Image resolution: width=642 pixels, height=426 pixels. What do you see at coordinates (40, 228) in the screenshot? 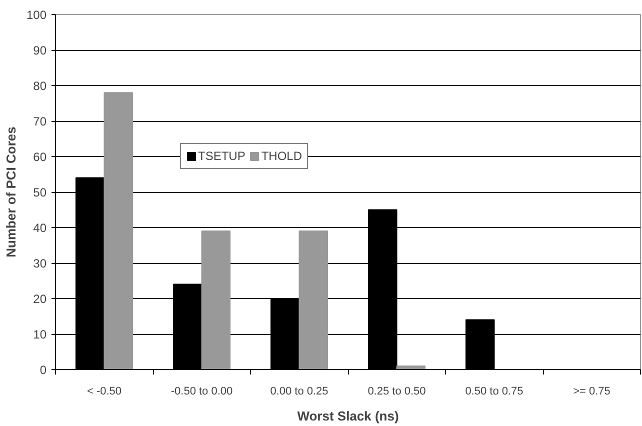
I see `y-tick-label: 40` at bounding box center [40, 228].